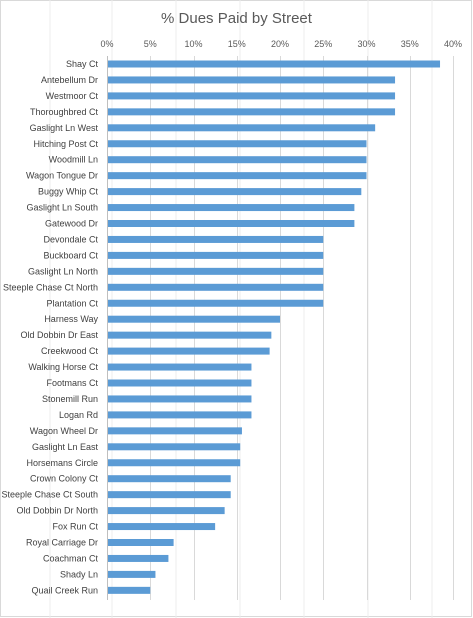  What do you see at coordinates (50, 287) in the screenshot?
I see `category-label: Steeple Chase Ct North` at bounding box center [50, 287].